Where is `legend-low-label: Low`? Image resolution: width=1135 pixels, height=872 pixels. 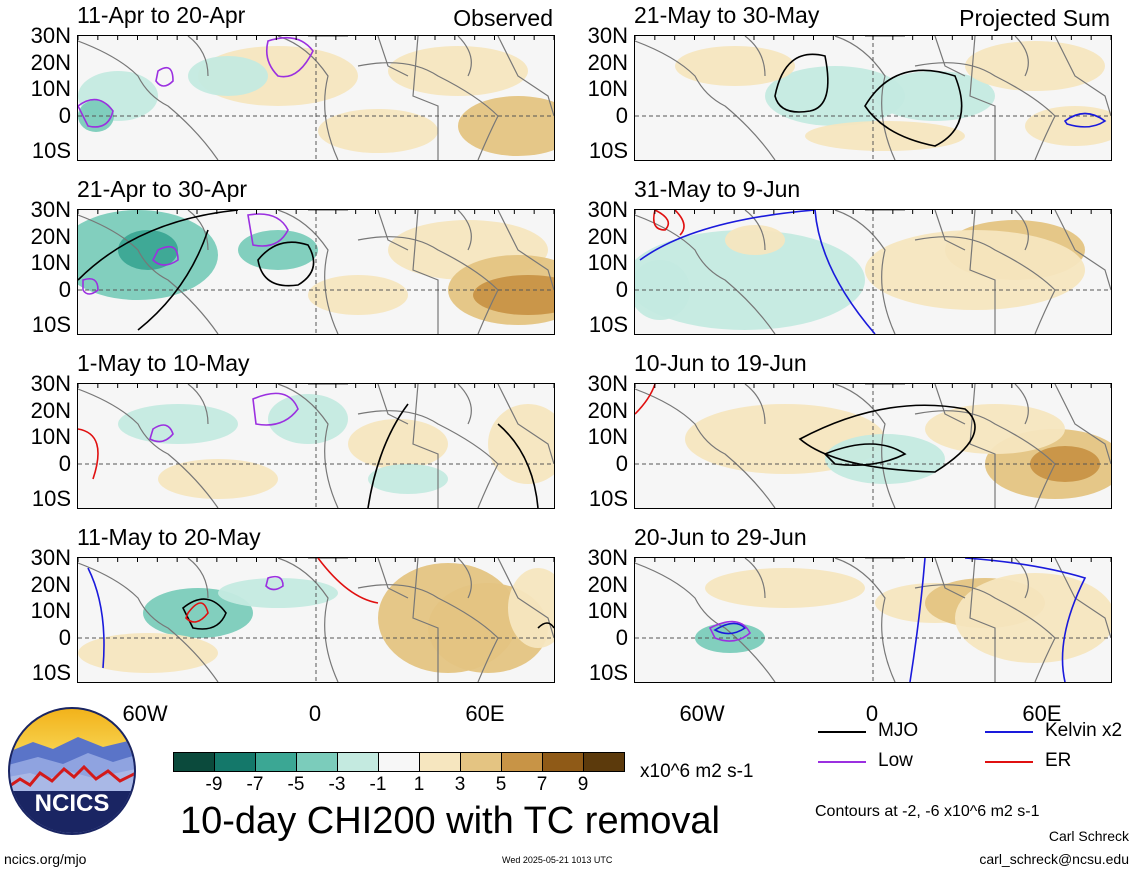 legend-low-label: Low is located at coordinates (895, 760).